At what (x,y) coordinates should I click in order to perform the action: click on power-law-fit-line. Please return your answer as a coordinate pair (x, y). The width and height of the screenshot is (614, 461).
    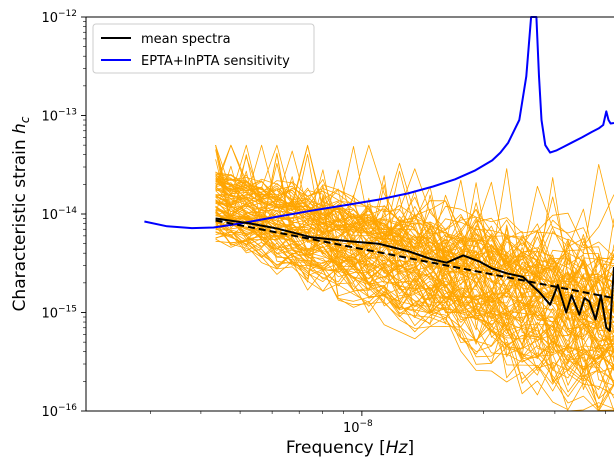
    Looking at the image, I should click on (414, 259).